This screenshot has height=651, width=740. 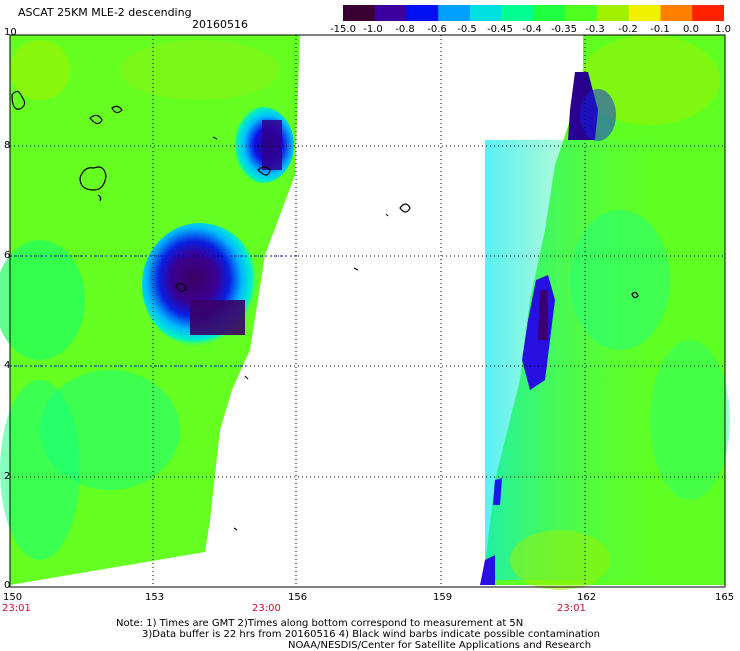 What do you see at coordinates (373, 29) in the screenshot?
I see `colorbar-label: -1.0` at bounding box center [373, 29].